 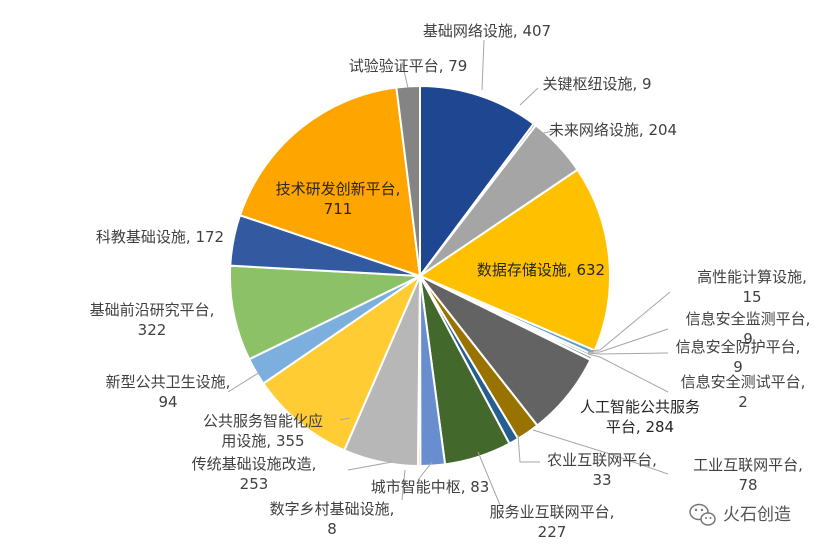 What do you see at coordinates (748, 475) in the screenshot?
I see `slice-data-label: 工业互联网平台, 78` at bounding box center [748, 475].